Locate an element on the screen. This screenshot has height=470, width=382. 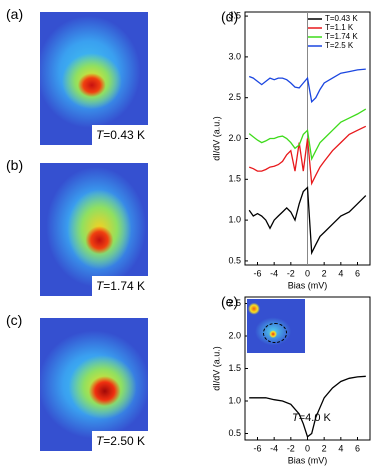
map-annotation: T=1.74 K is located at coordinates (119, 286).